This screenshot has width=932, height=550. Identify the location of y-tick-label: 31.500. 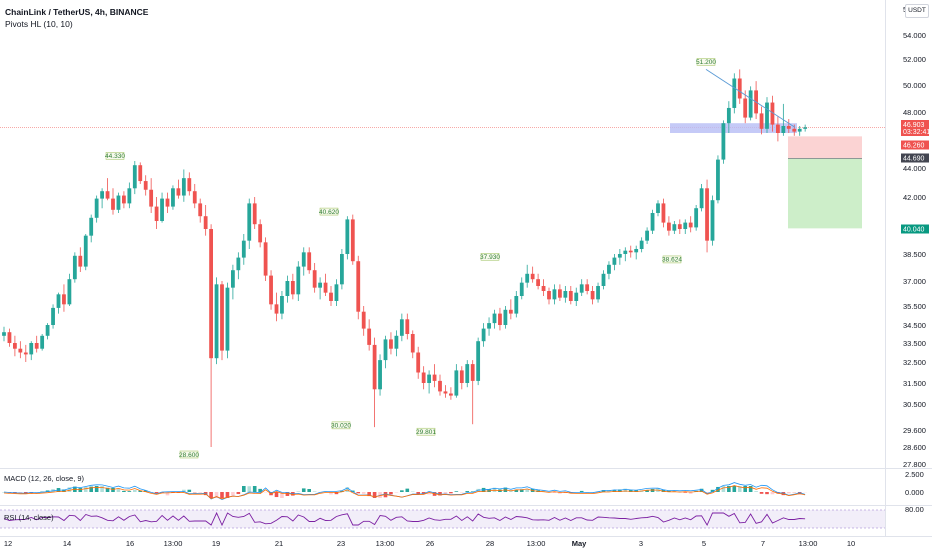
(914, 383).